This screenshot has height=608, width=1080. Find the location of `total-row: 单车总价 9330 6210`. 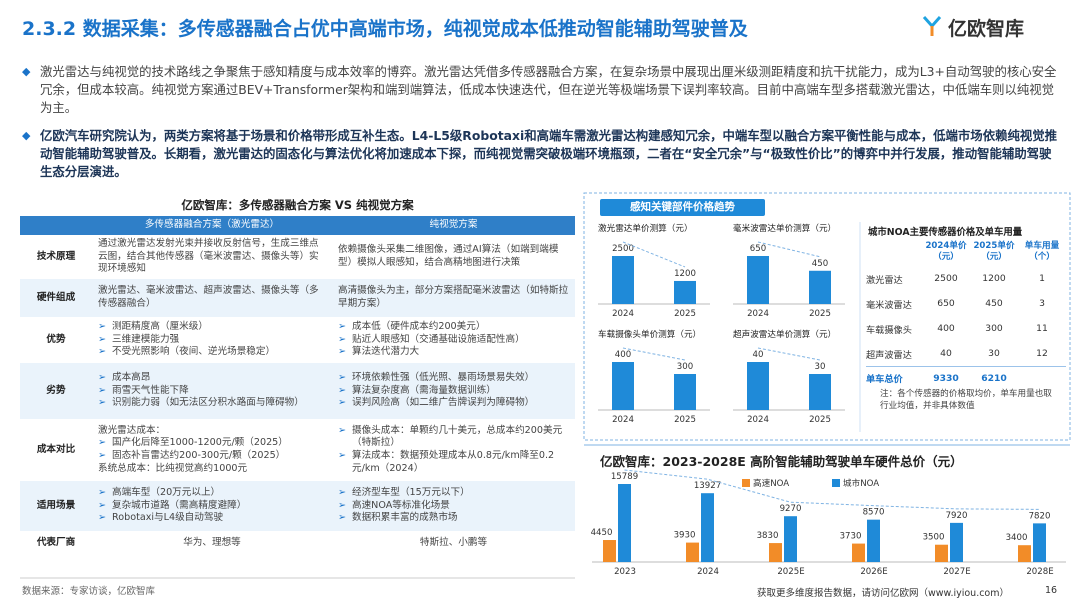

total-row: 单车总价 9330 6210 is located at coordinates (966, 377).